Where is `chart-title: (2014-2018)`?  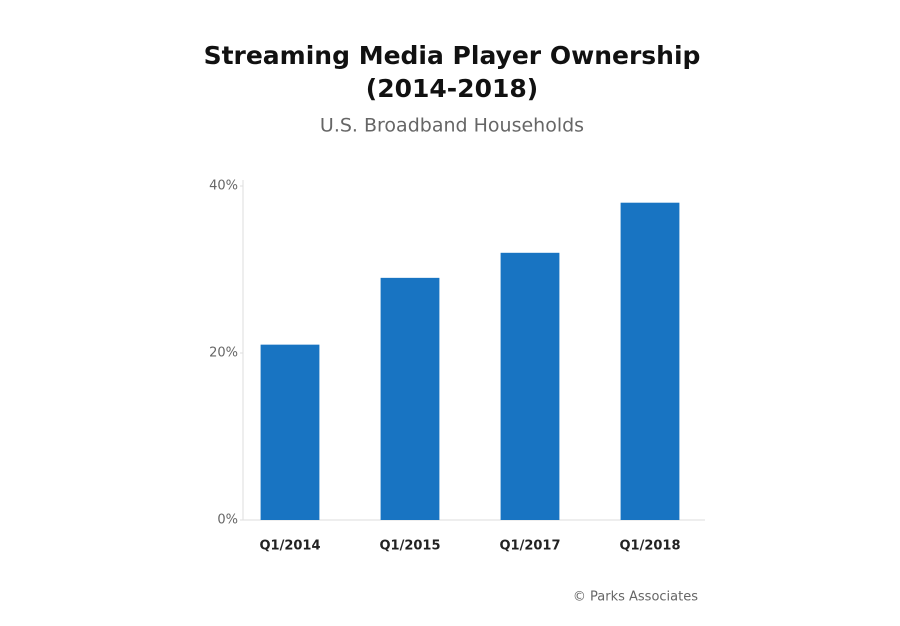 chart-title: (2014-2018) is located at coordinates (452, 88).